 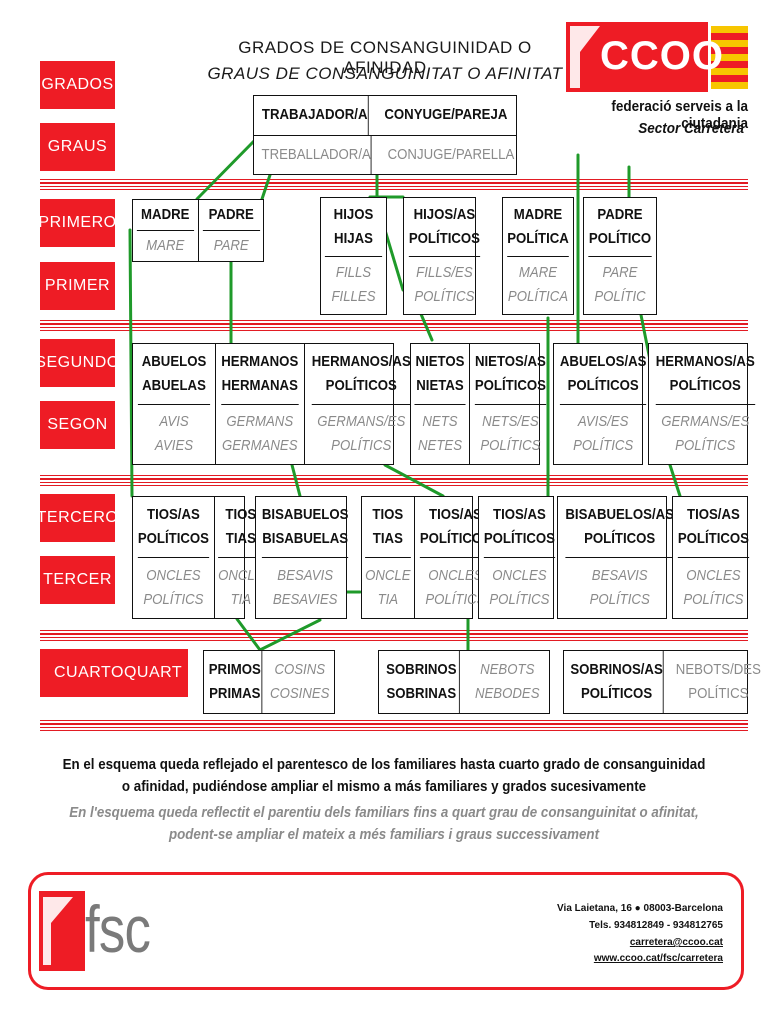 I want to click on kin-bisabuelos-politicos-es: BISABUELOS/AS POLÍTICOS, so click(x=619, y=527).